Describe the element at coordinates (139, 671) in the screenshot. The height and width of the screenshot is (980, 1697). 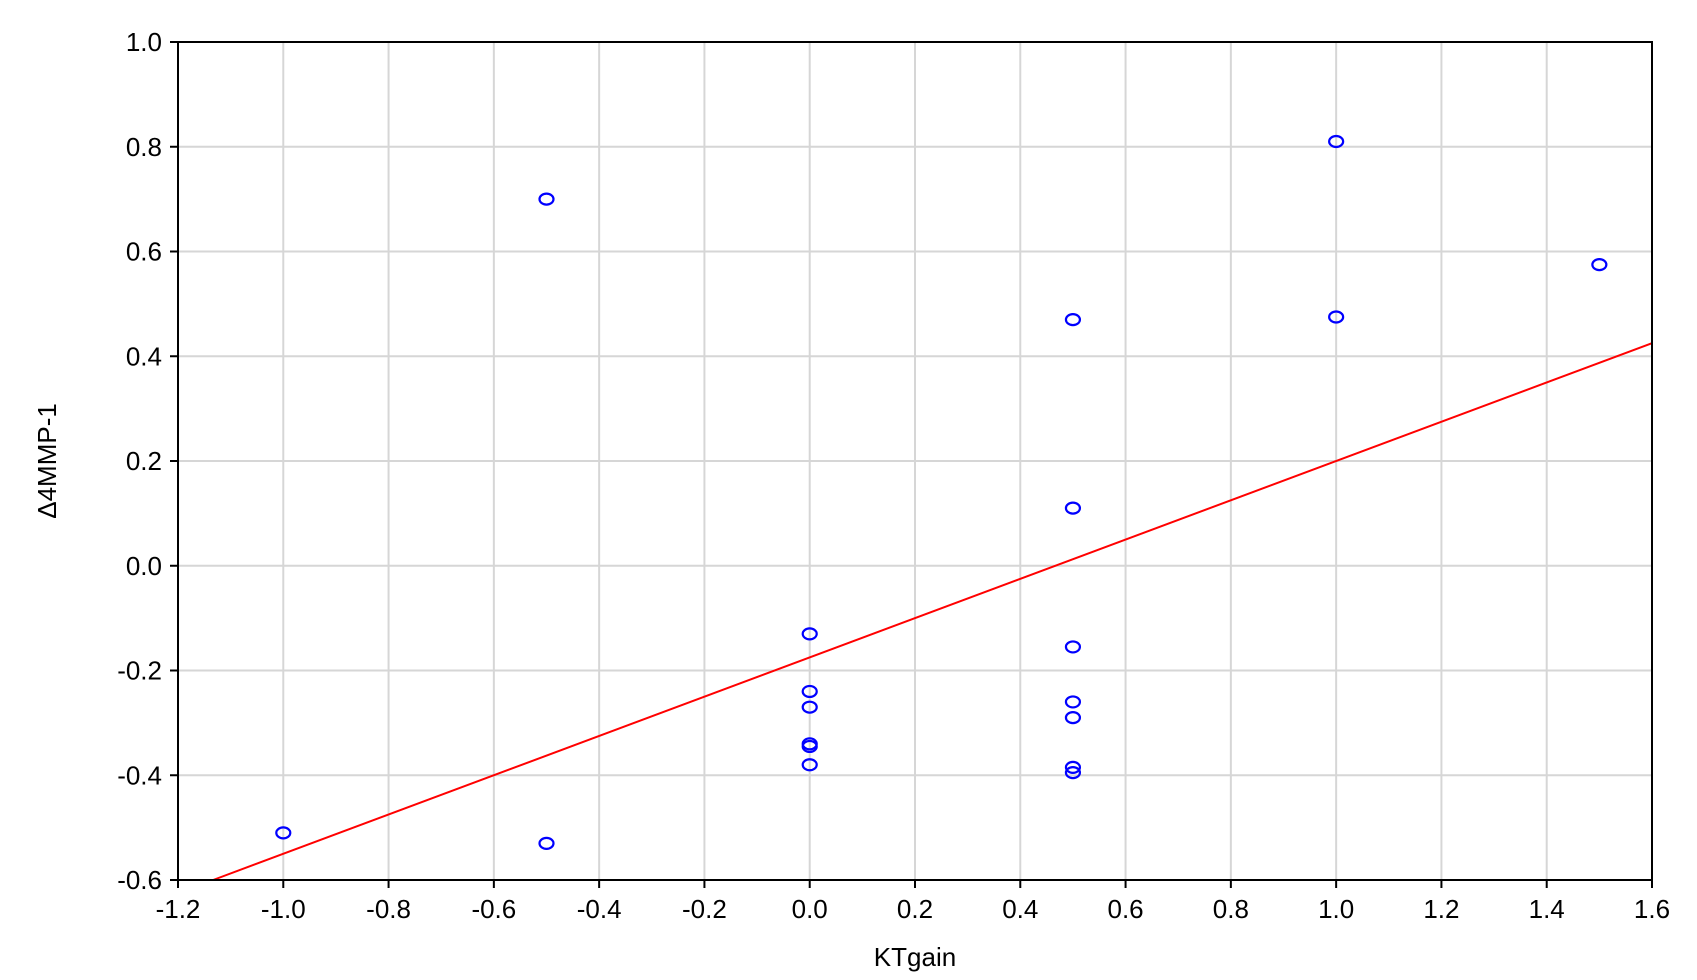
I see `y-tick-label: -0.2` at that location.